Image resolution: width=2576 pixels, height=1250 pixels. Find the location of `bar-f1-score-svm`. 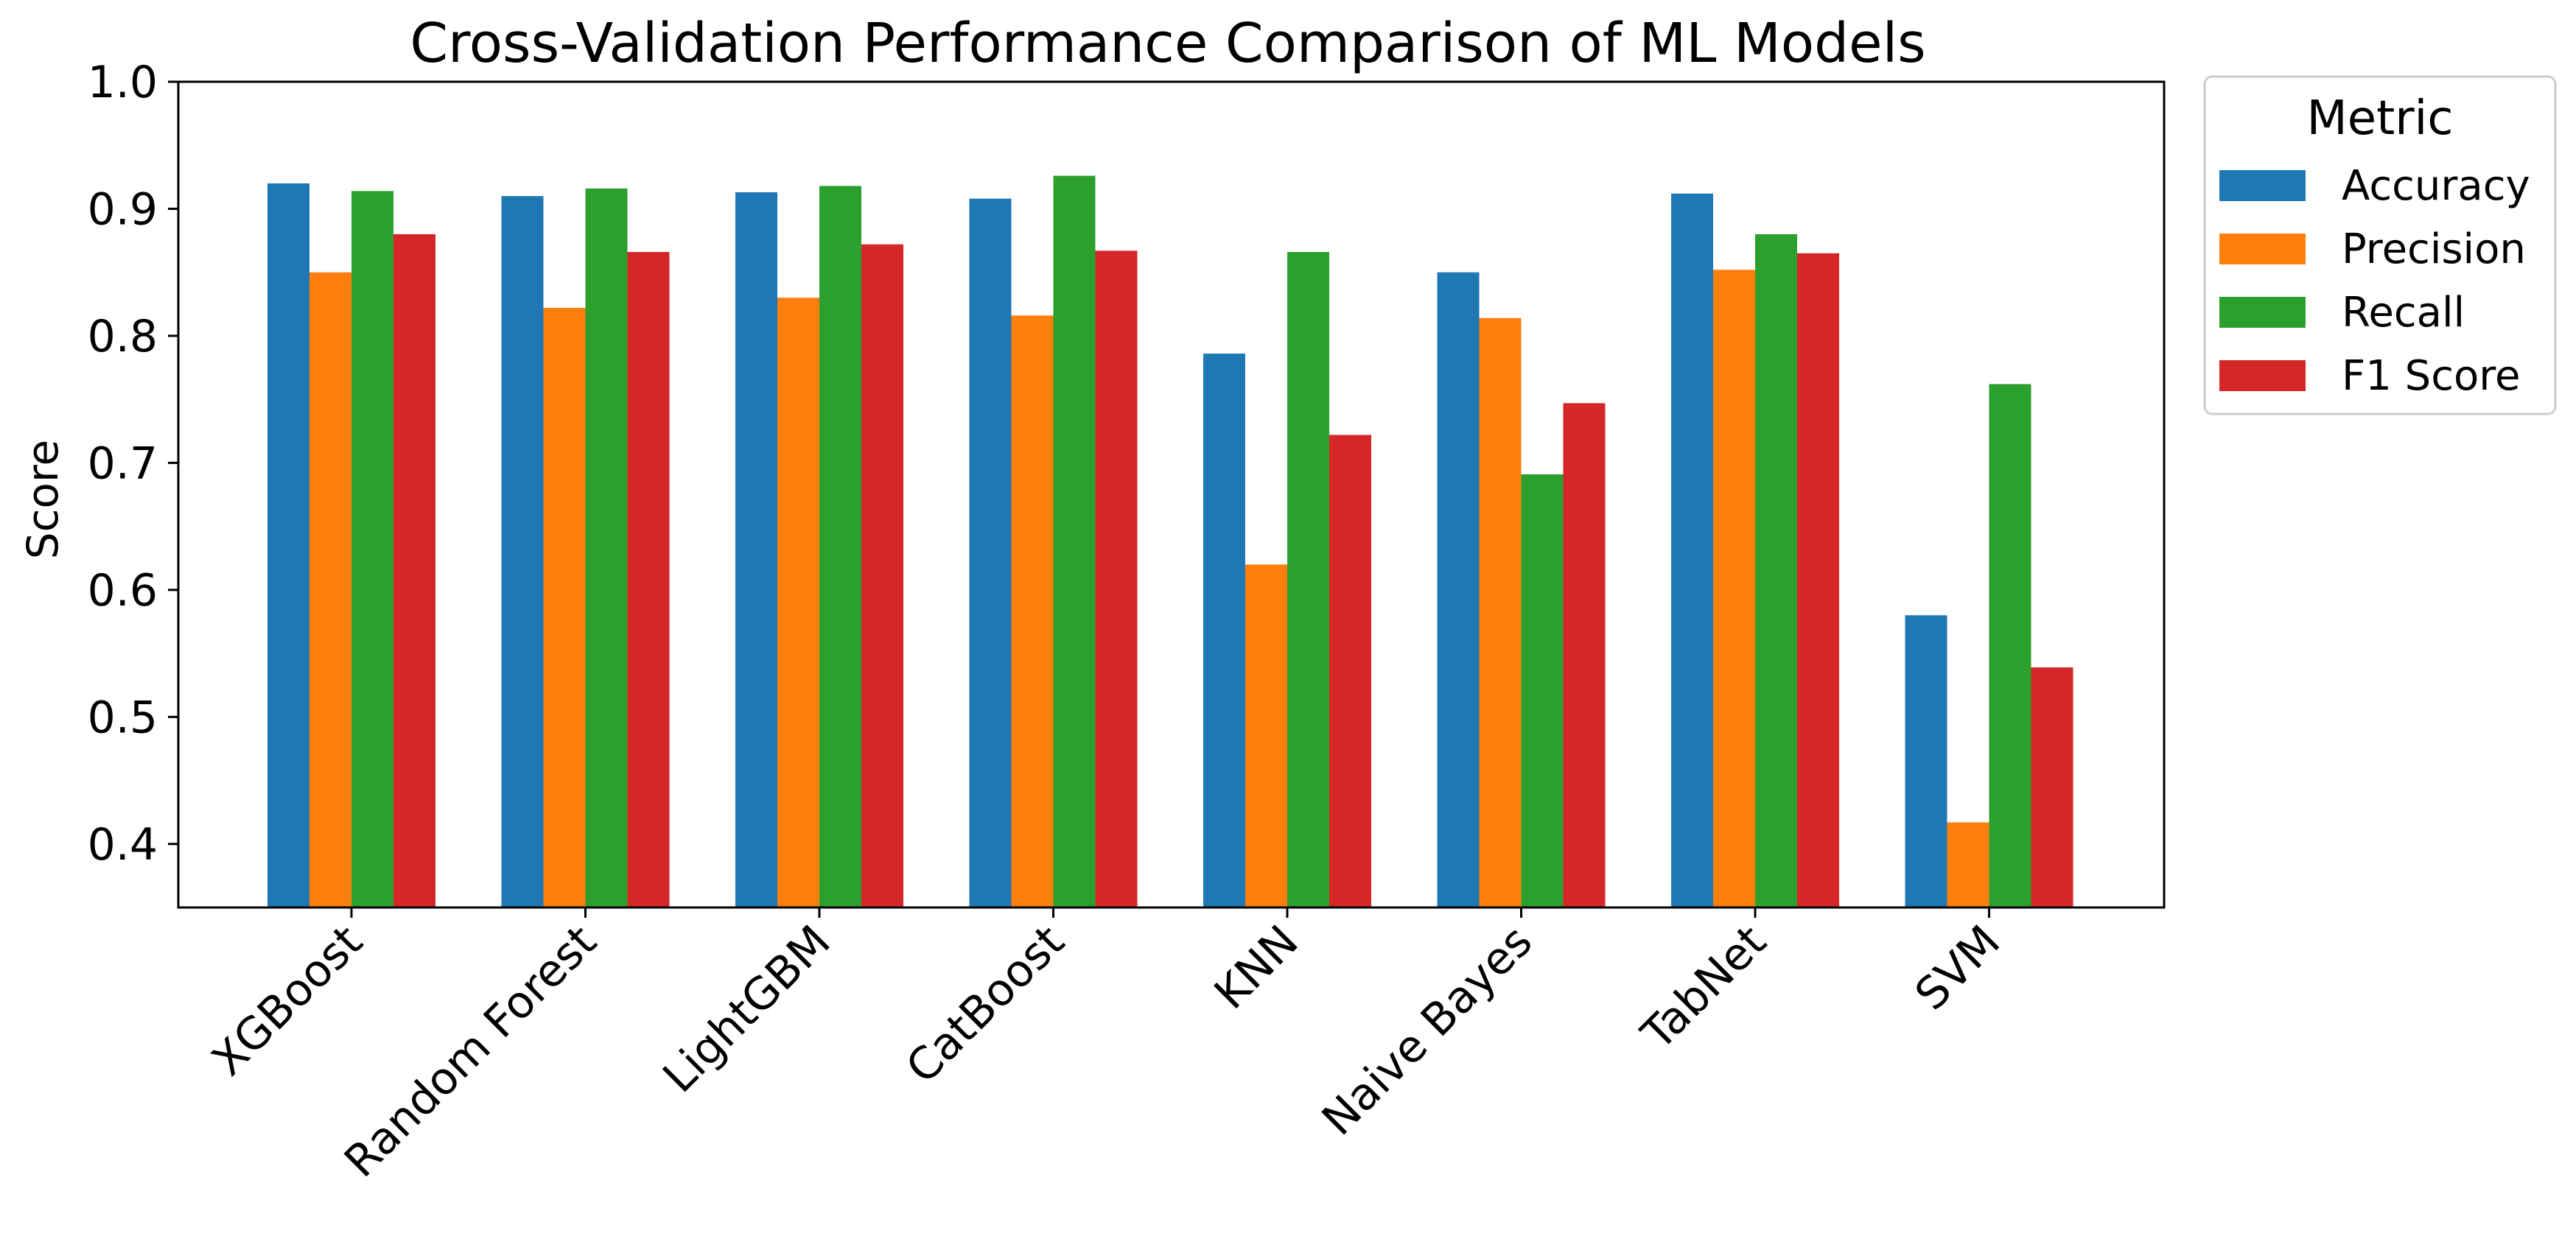

bar-f1-score-svm is located at coordinates (2052, 787).